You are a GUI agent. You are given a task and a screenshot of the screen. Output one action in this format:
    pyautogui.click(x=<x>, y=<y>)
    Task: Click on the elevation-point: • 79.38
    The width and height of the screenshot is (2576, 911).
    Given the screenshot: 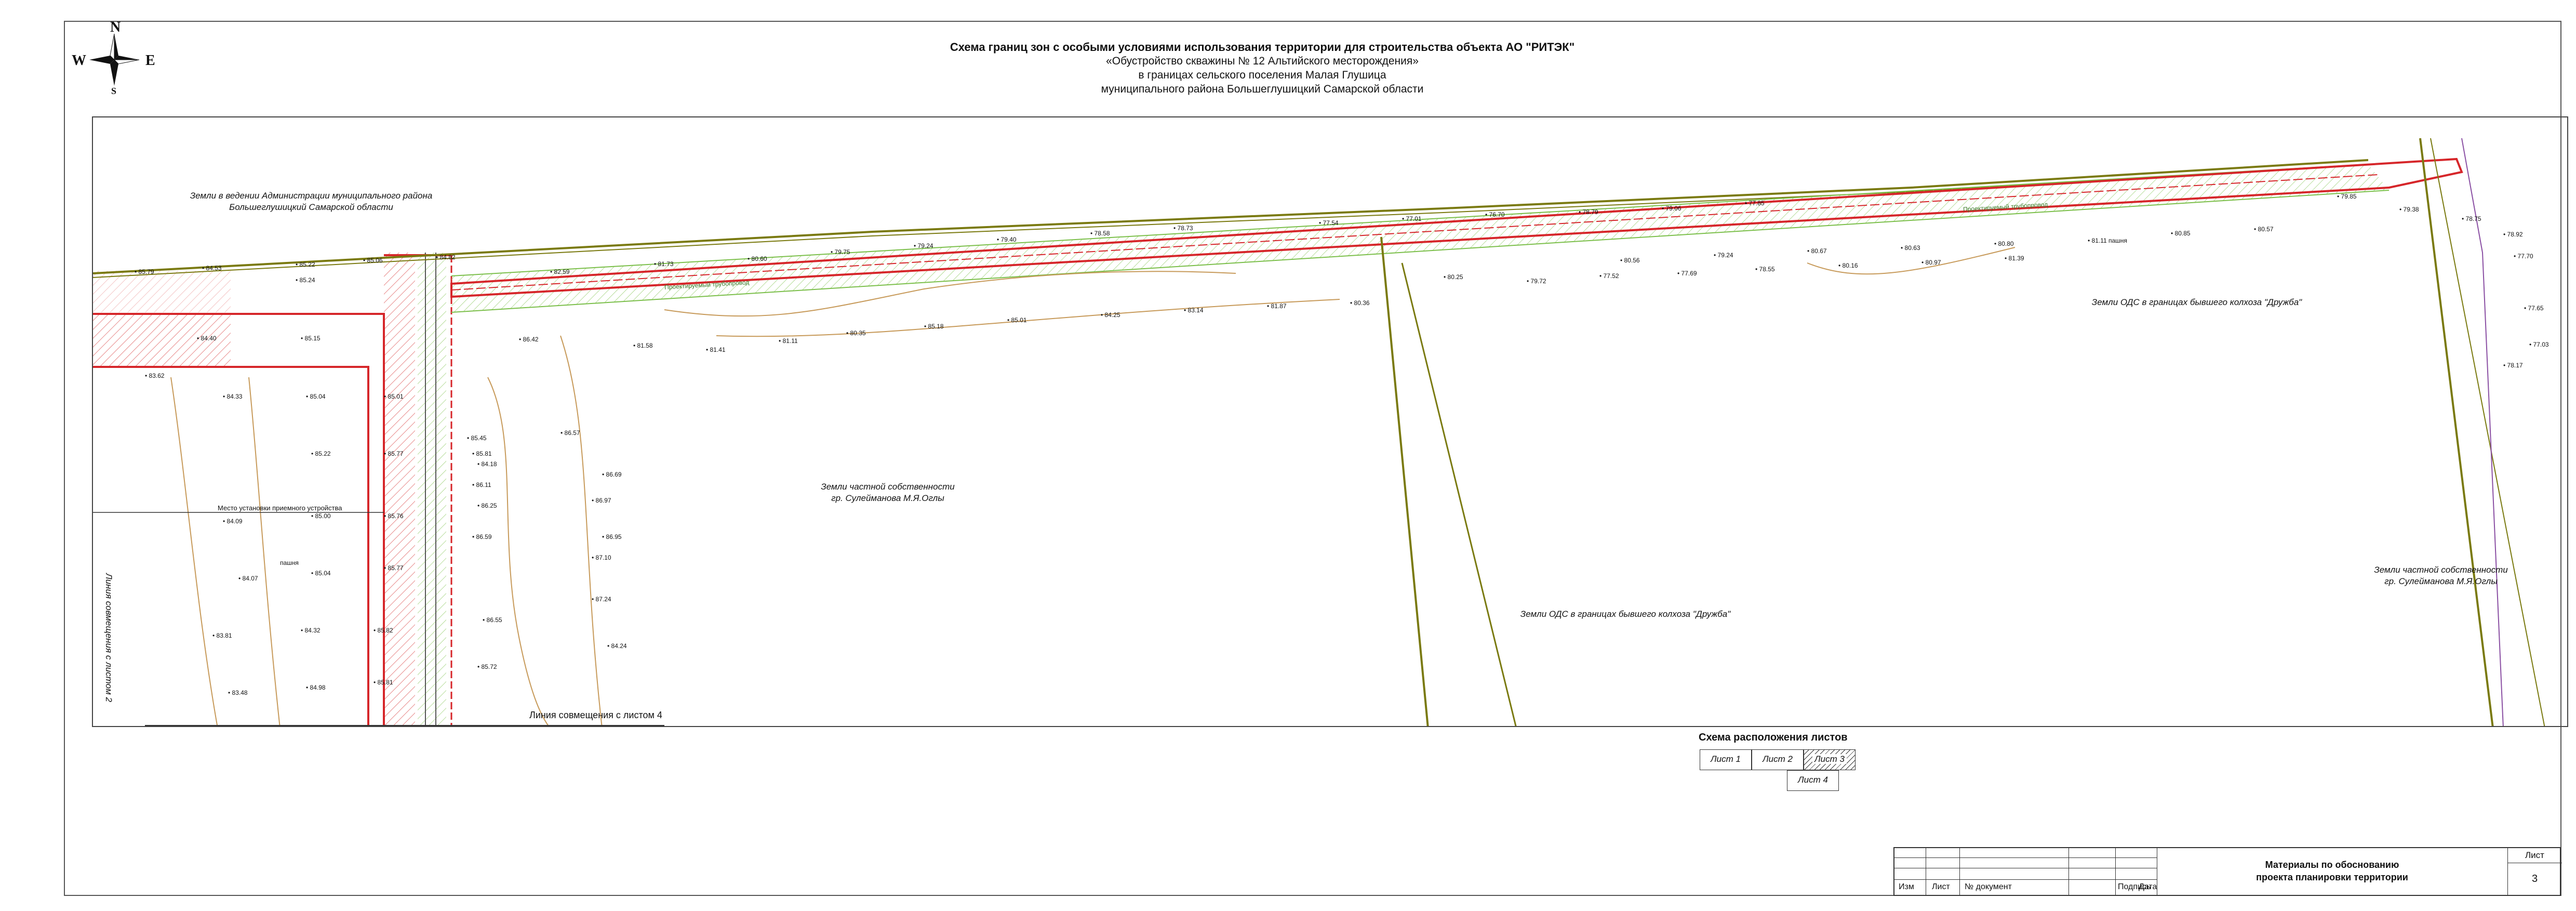 What is the action you would take?
    pyautogui.click(x=2409, y=210)
    